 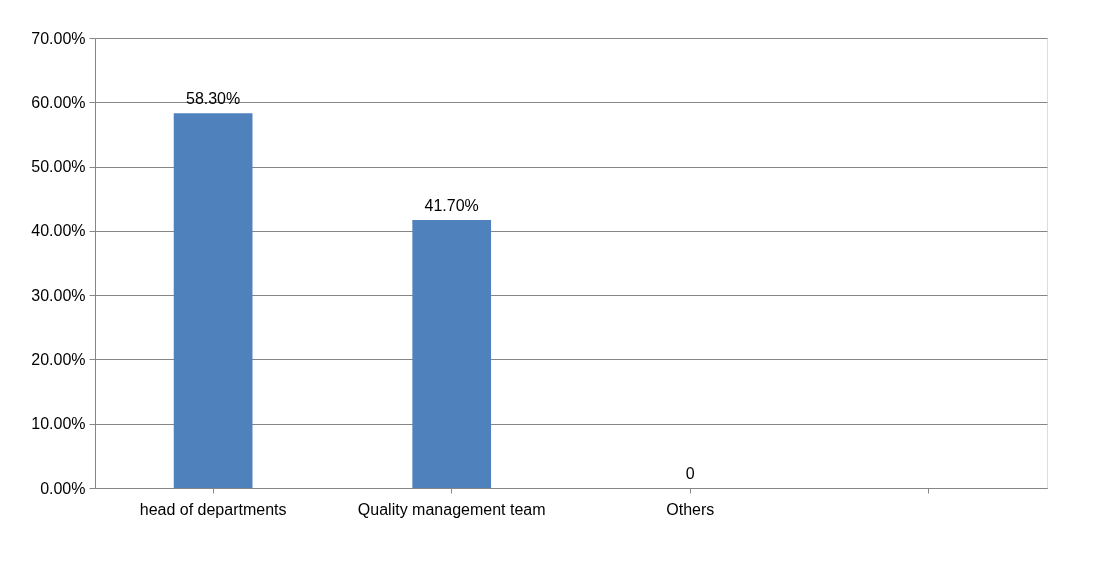 What do you see at coordinates (58, 167) in the screenshot?
I see `y-tick-label: 50.00%` at bounding box center [58, 167].